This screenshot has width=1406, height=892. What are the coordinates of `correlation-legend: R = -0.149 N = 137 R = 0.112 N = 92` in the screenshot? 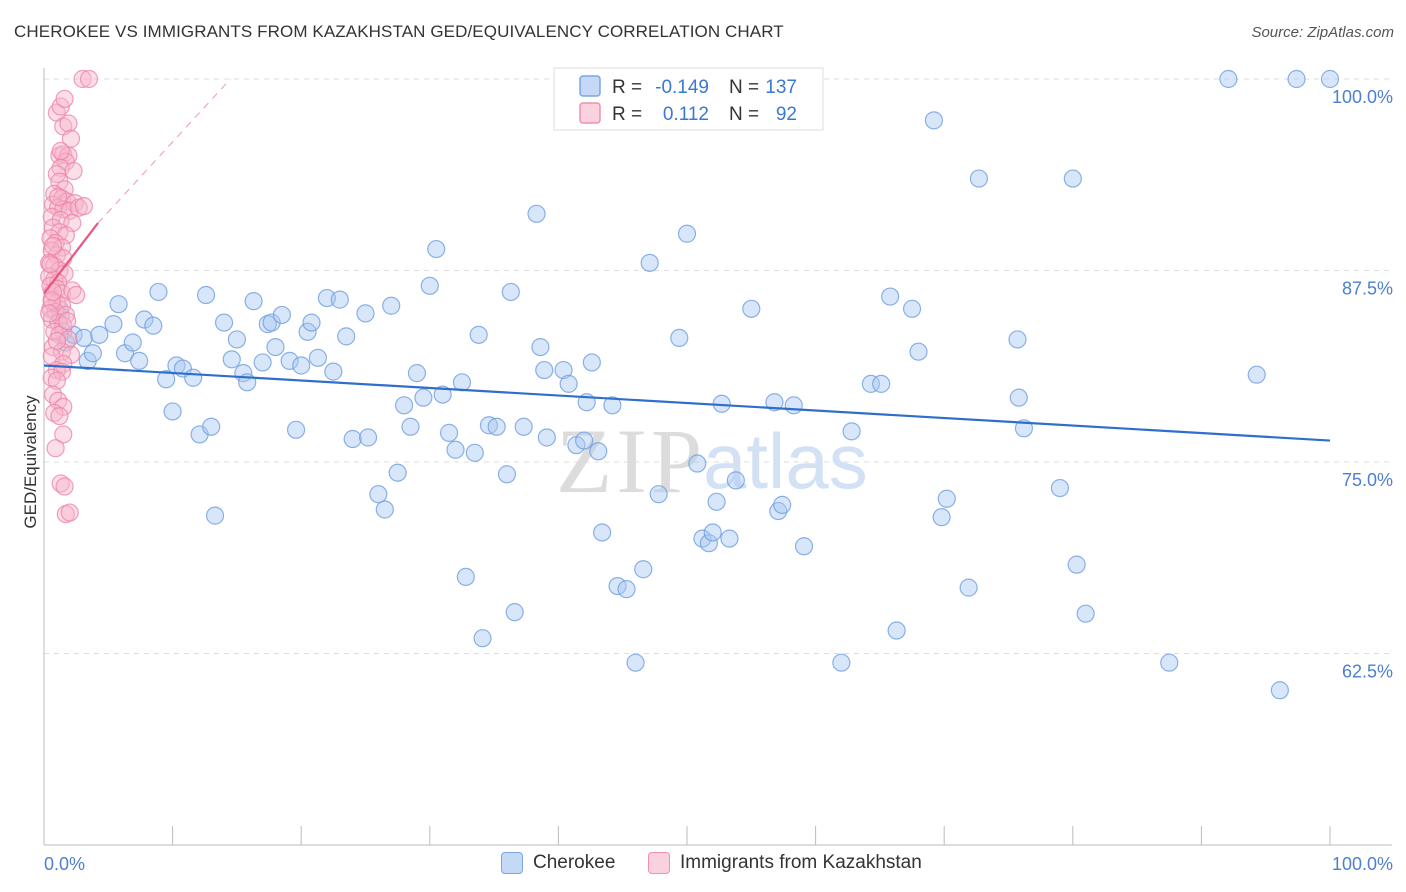 It's located at (688, 99).